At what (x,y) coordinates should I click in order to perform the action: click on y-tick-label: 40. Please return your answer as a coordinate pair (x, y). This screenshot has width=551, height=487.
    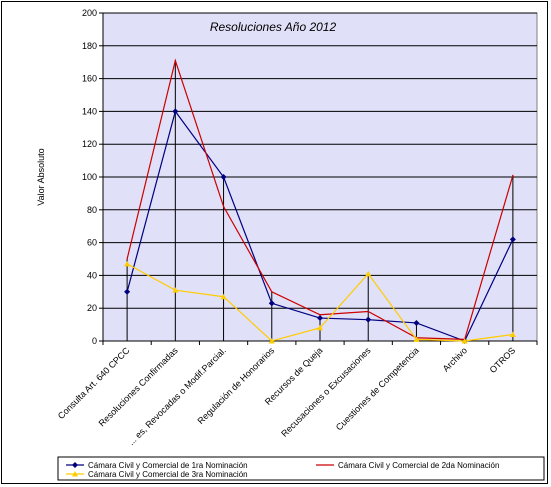
    Looking at the image, I should click on (92, 275).